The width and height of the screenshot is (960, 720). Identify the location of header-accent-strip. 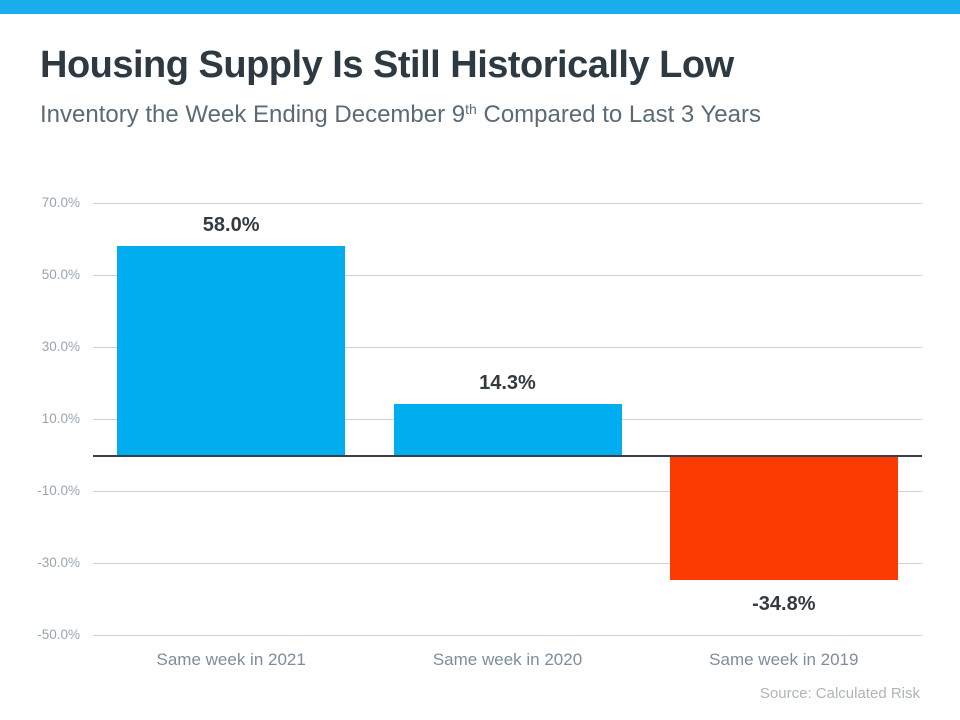
(480, 7).